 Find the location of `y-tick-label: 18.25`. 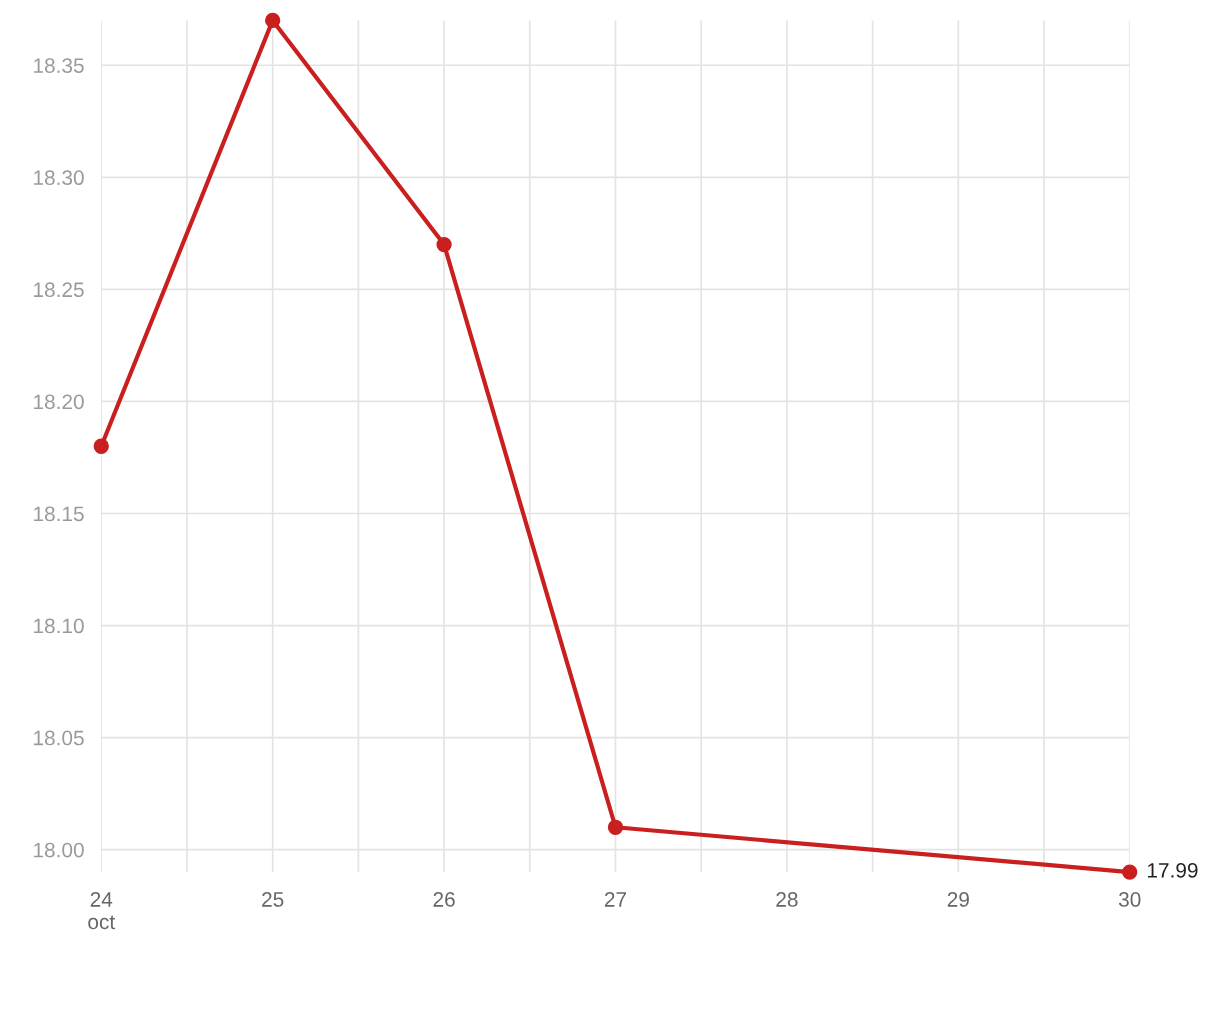

y-tick-label: 18.25 is located at coordinates (59, 290).